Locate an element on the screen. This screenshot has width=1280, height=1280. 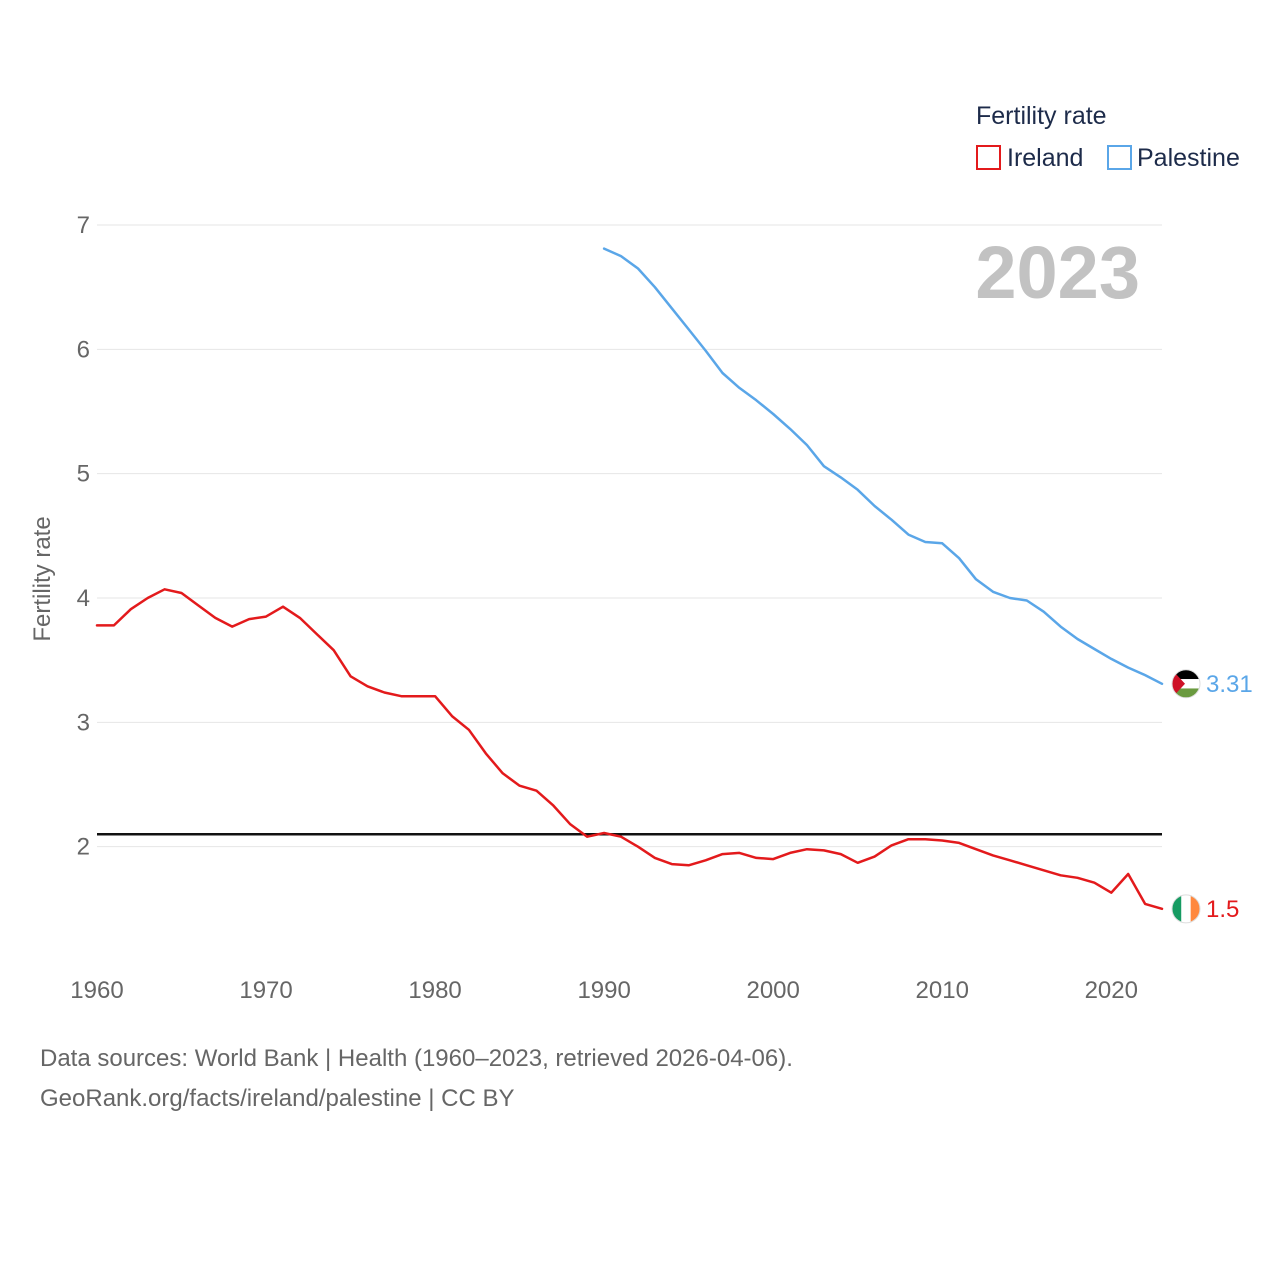
y-axis-title: Fertility rate is located at coordinates (42, 578).